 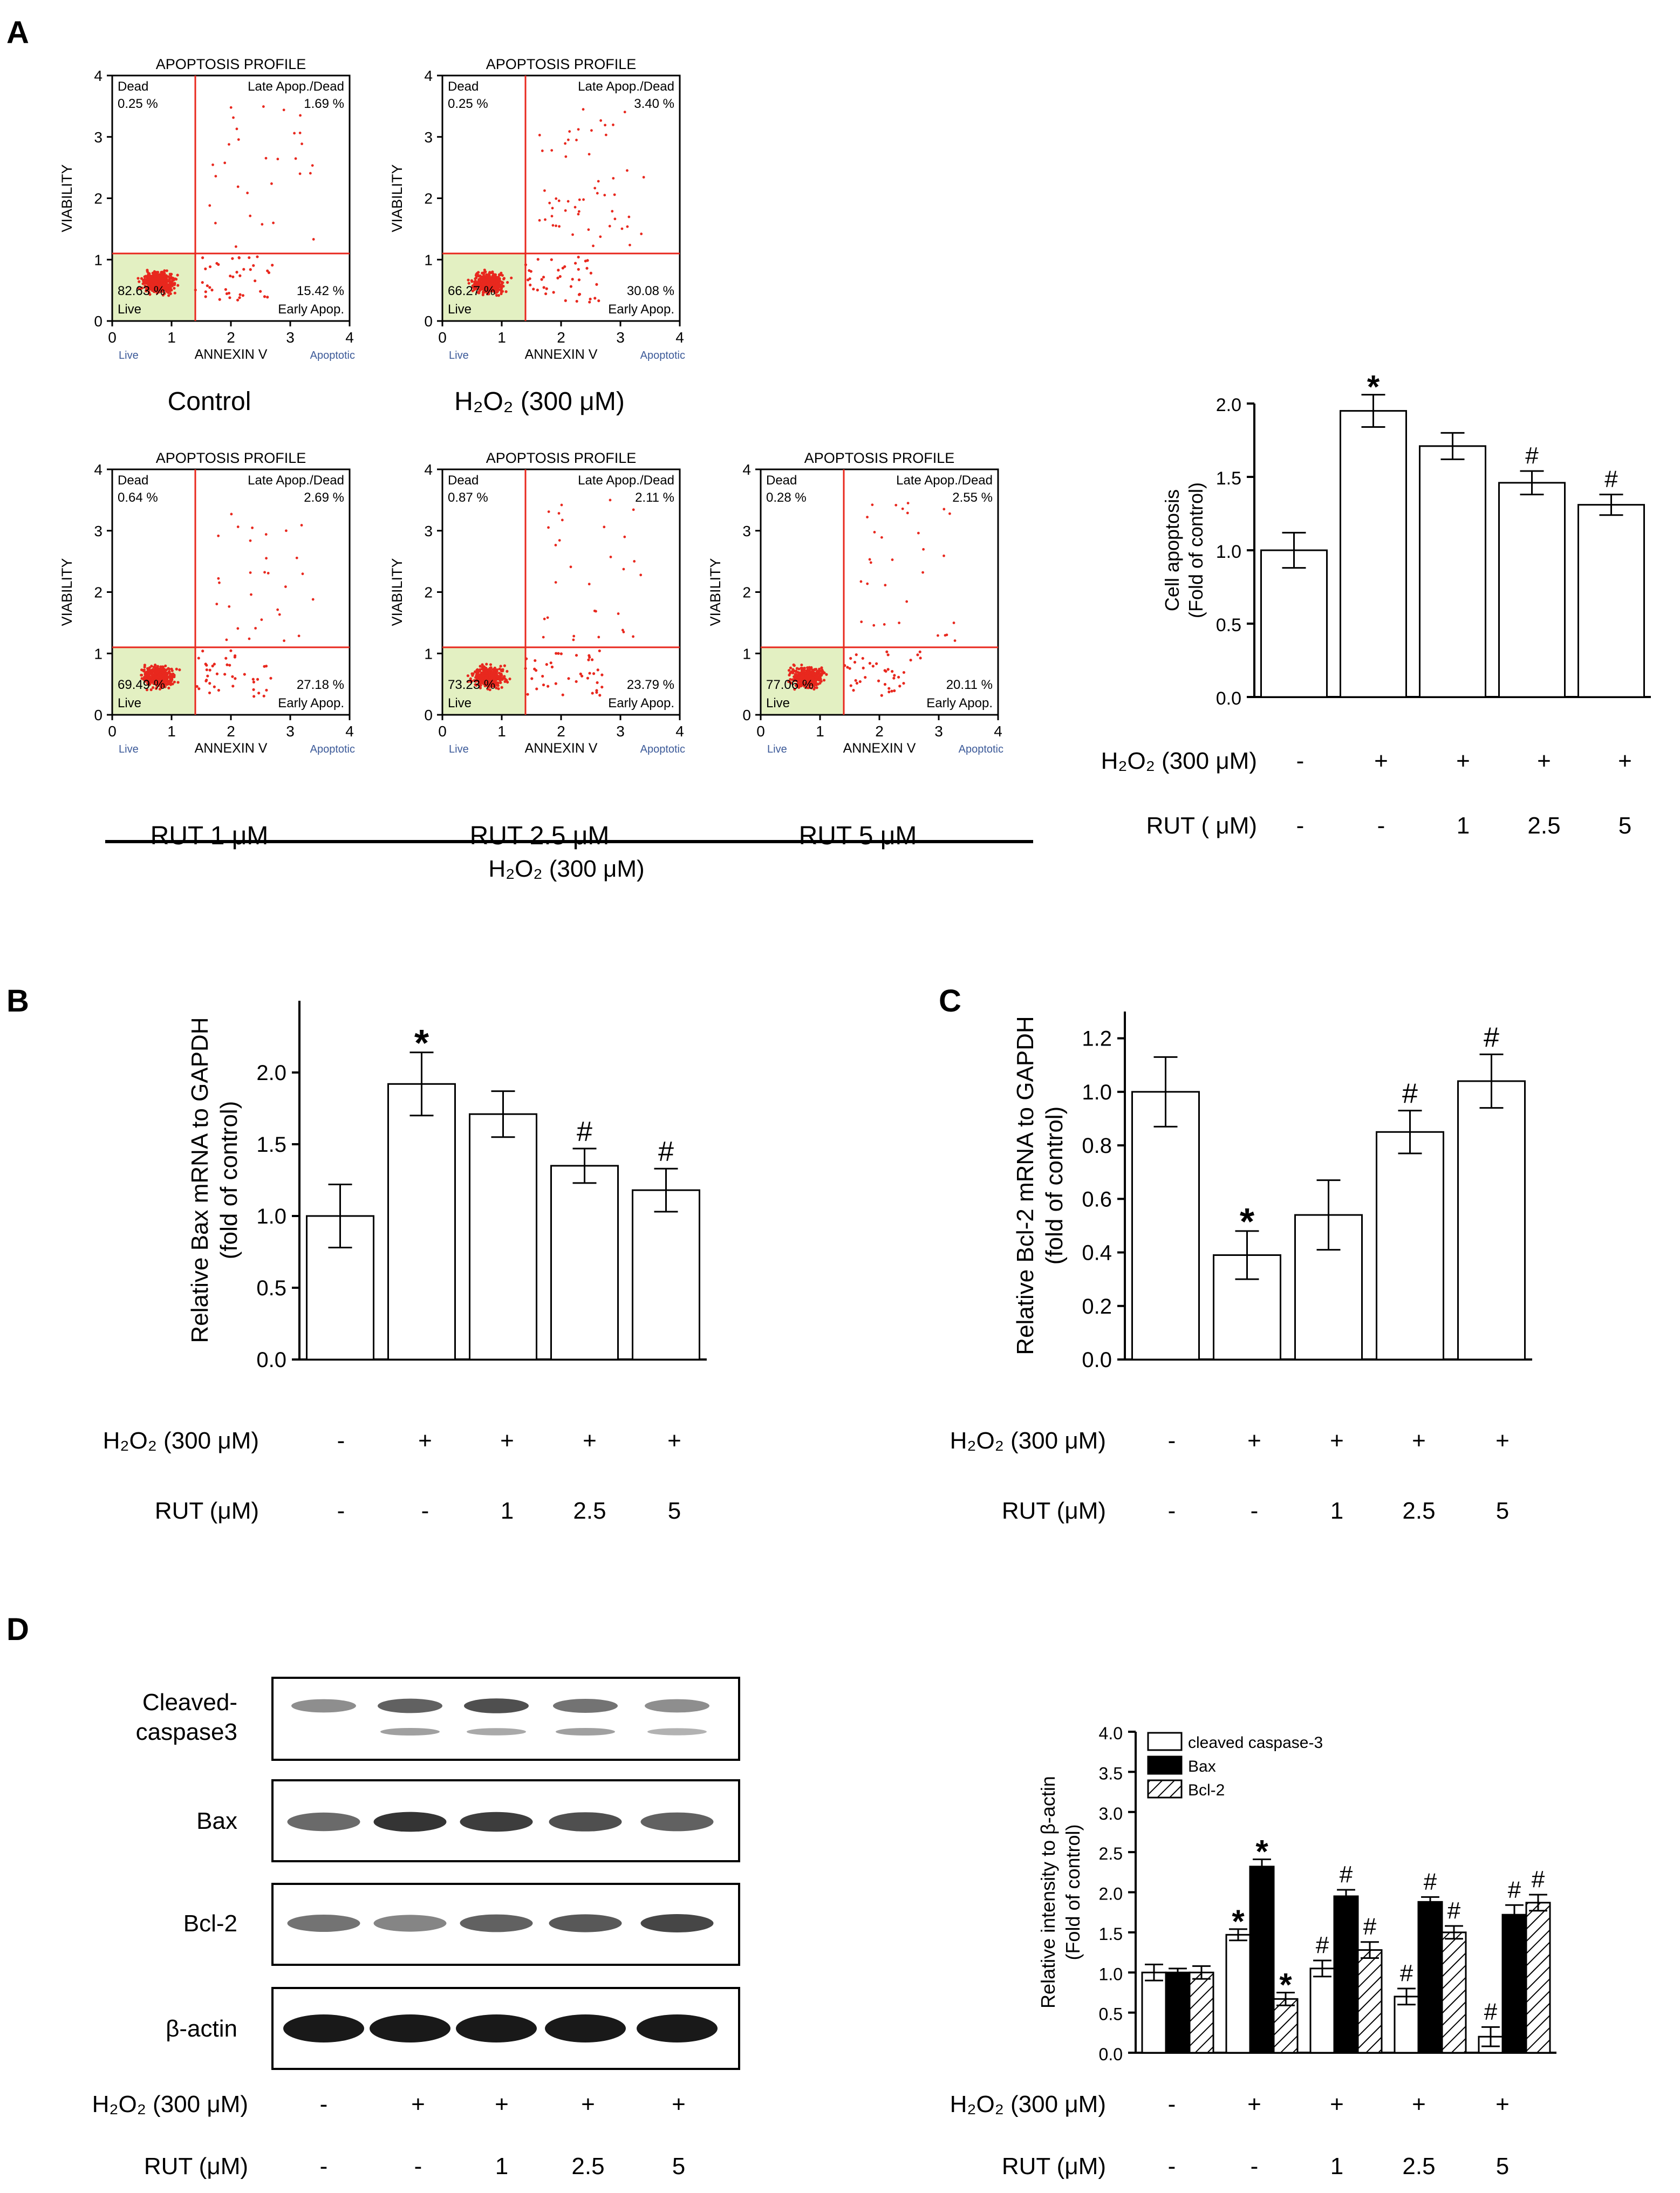 What do you see at coordinates (1229, 552) in the screenshot?
I see `y-tick-label: 1.0` at bounding box center [1229, 552].